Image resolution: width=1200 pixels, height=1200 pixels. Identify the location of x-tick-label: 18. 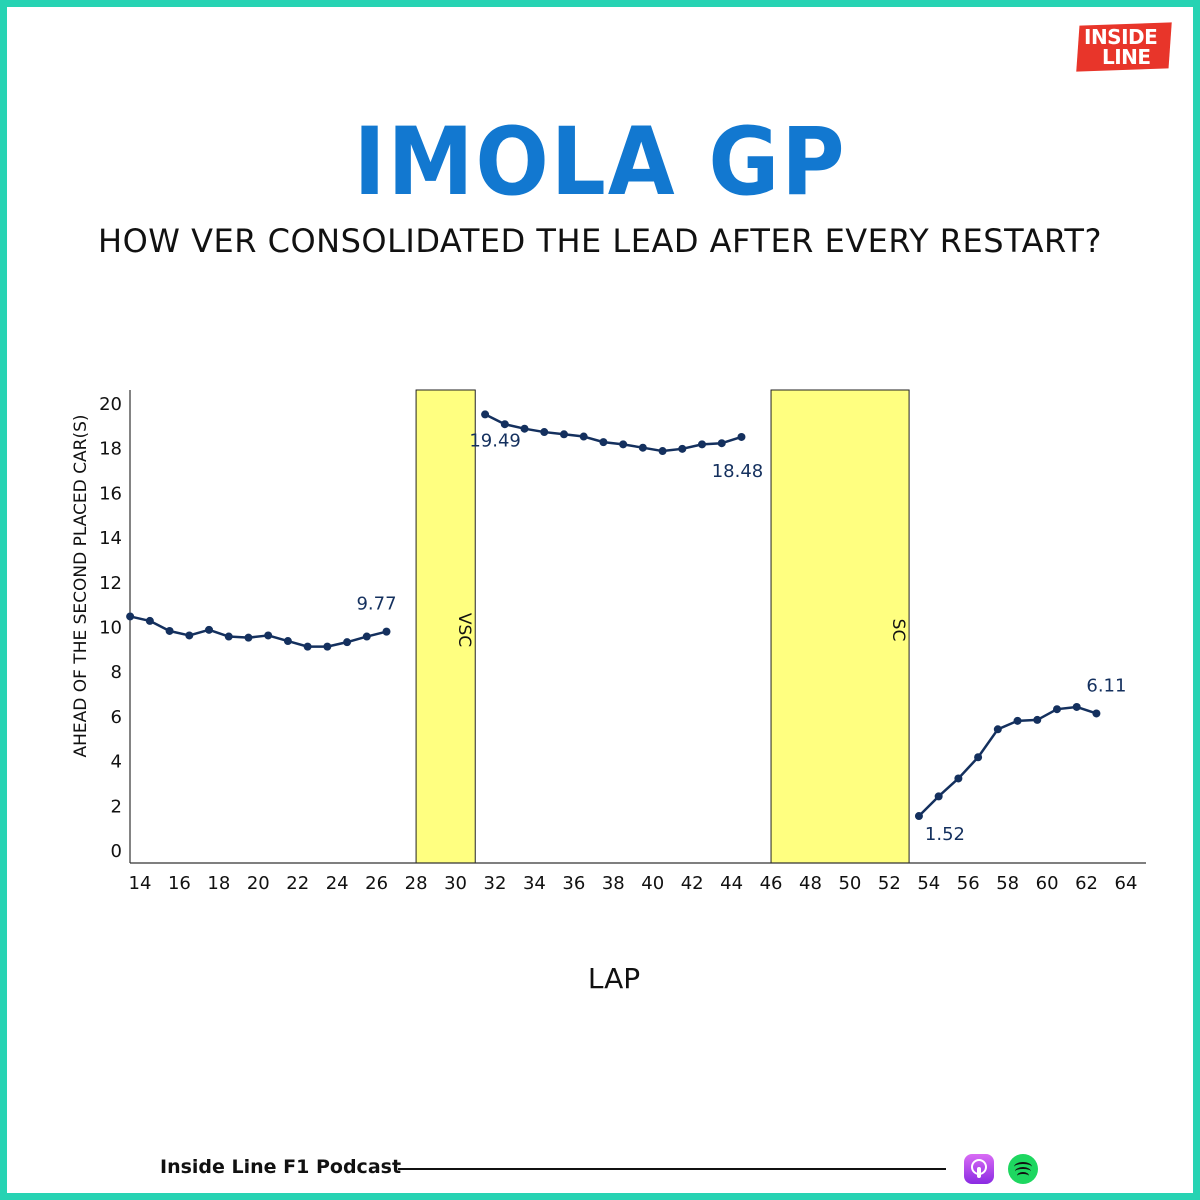
(218, 883).